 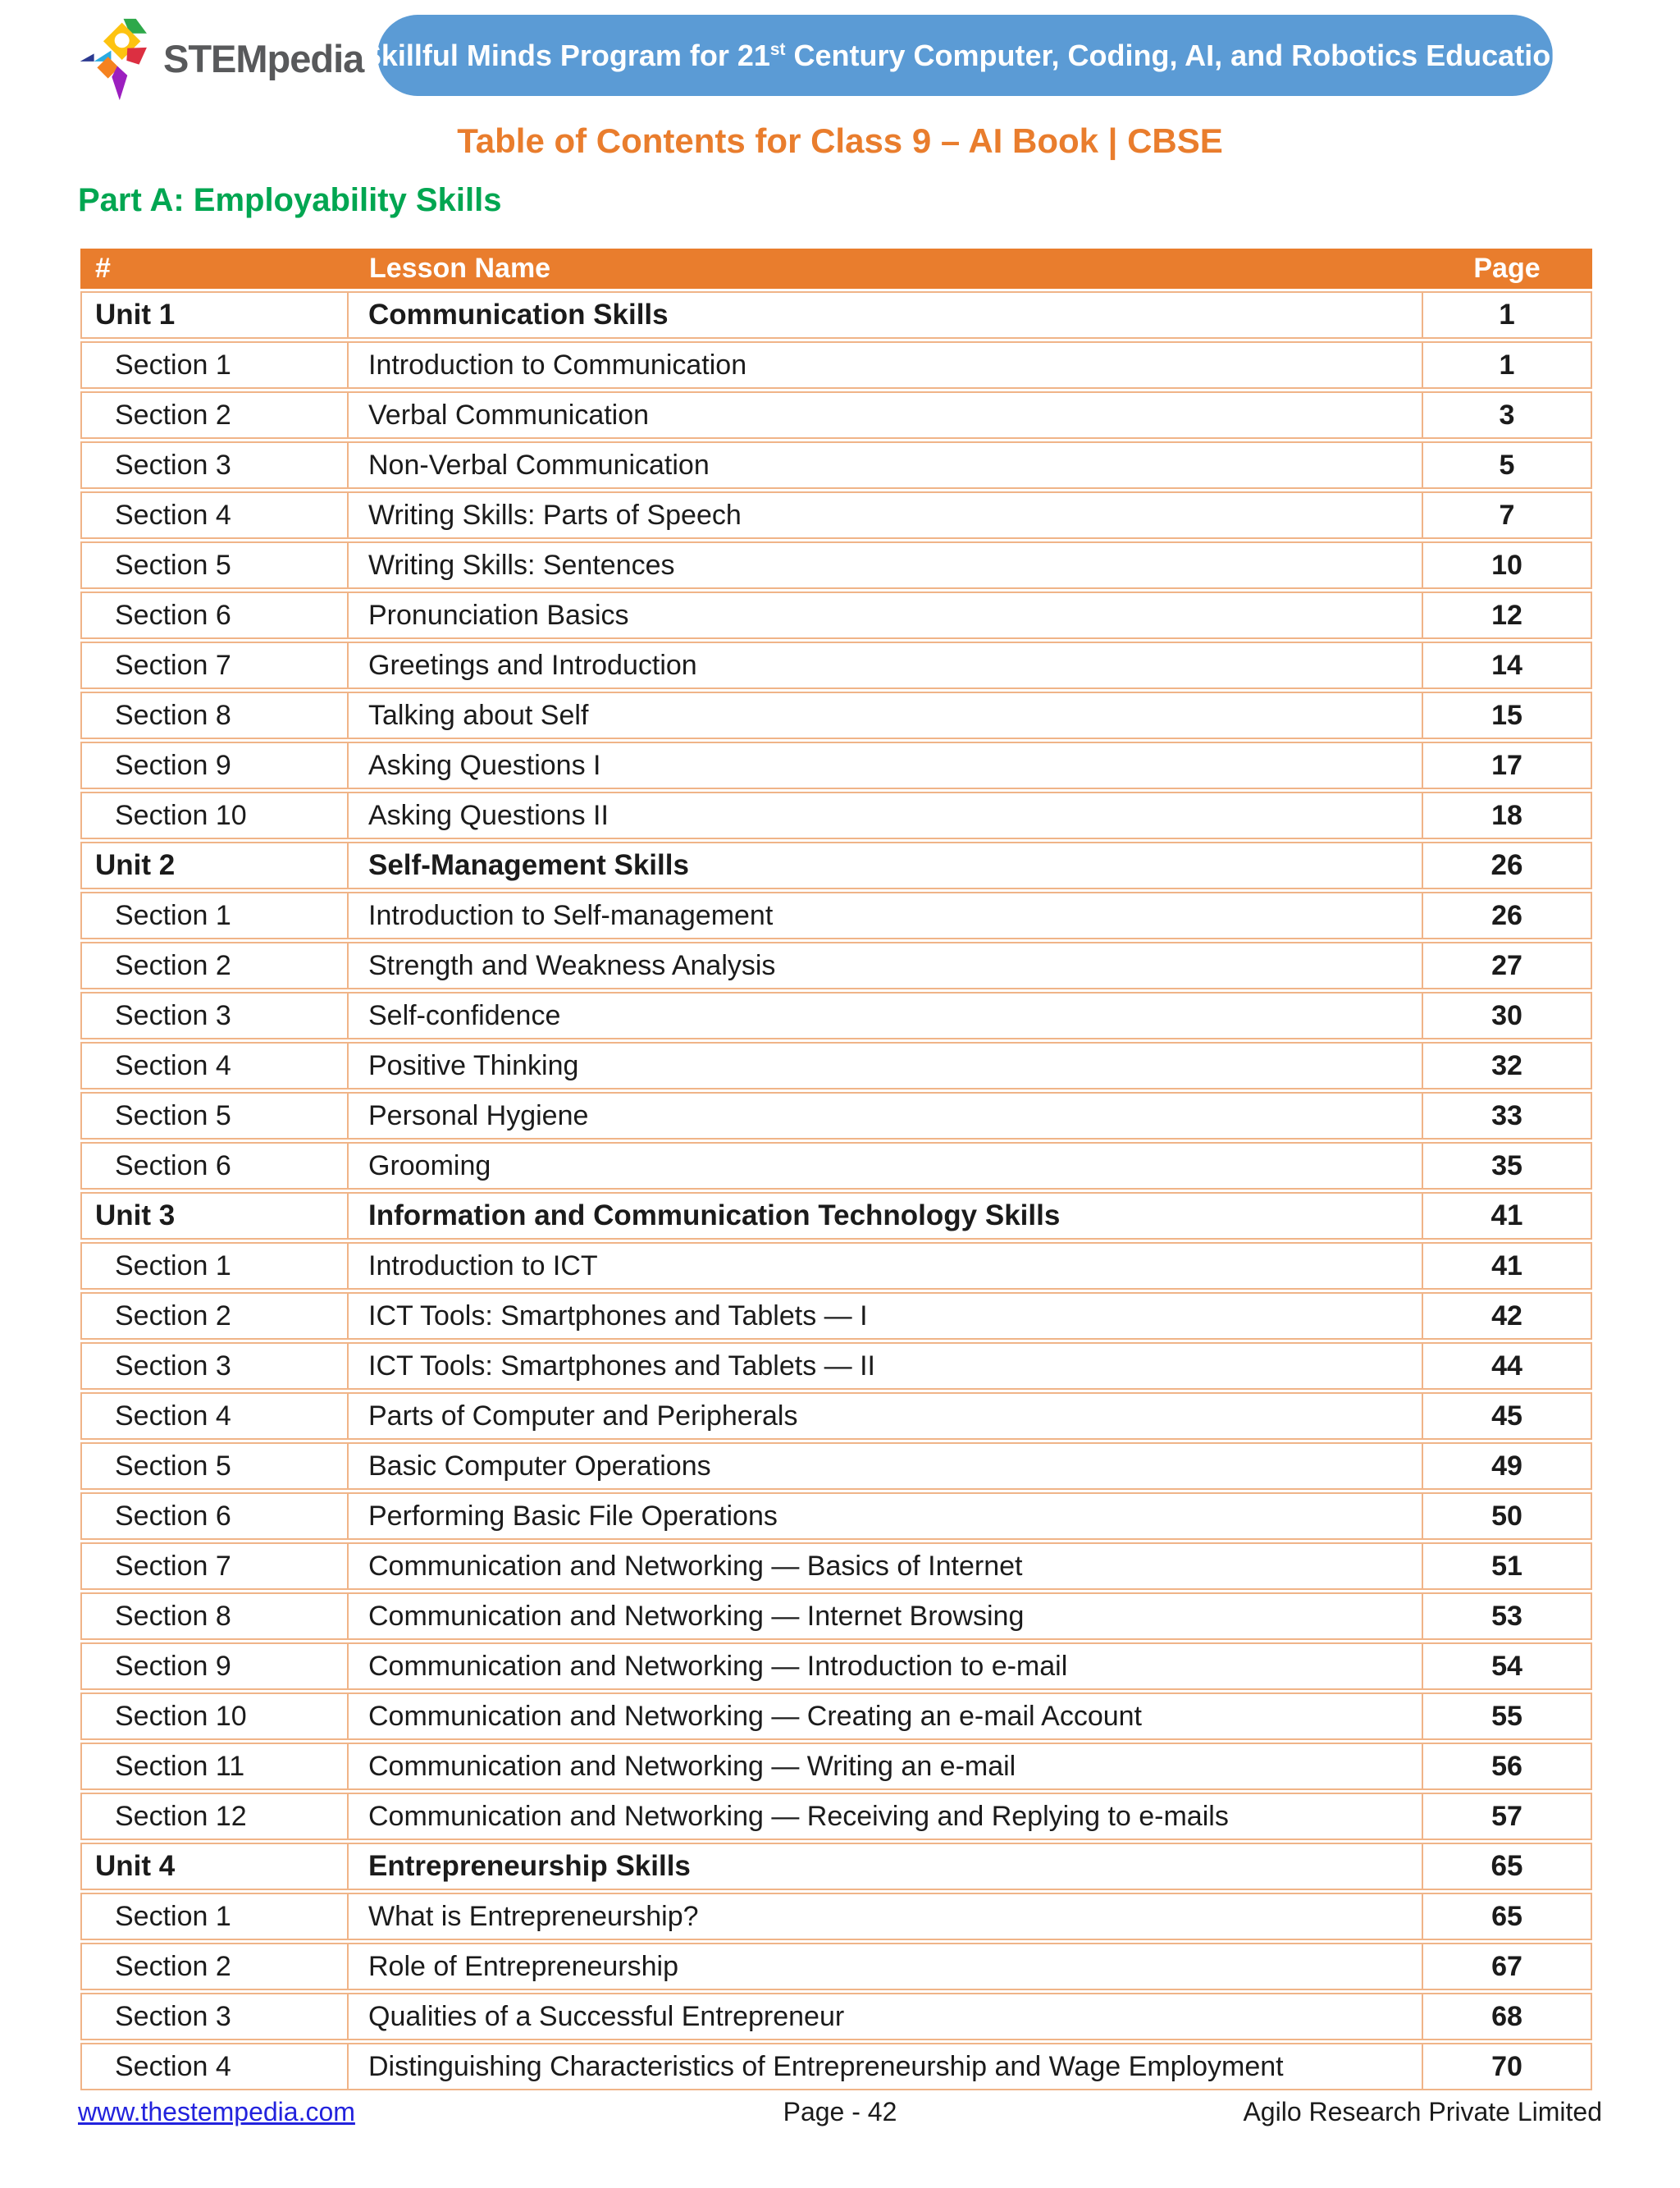 I want to click on column-header-page: Page, so click(x=1507, y=268).